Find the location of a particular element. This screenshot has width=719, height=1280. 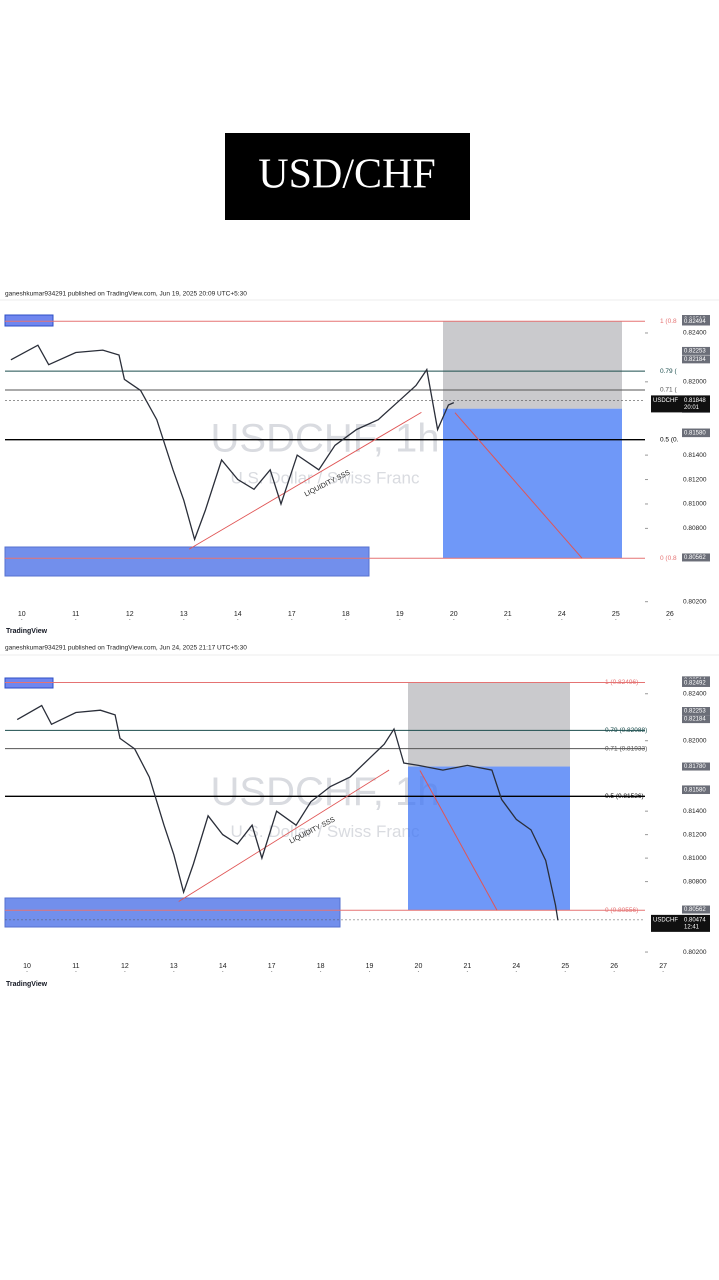

current-time: 12:41 is located at coordinates (692, 927).